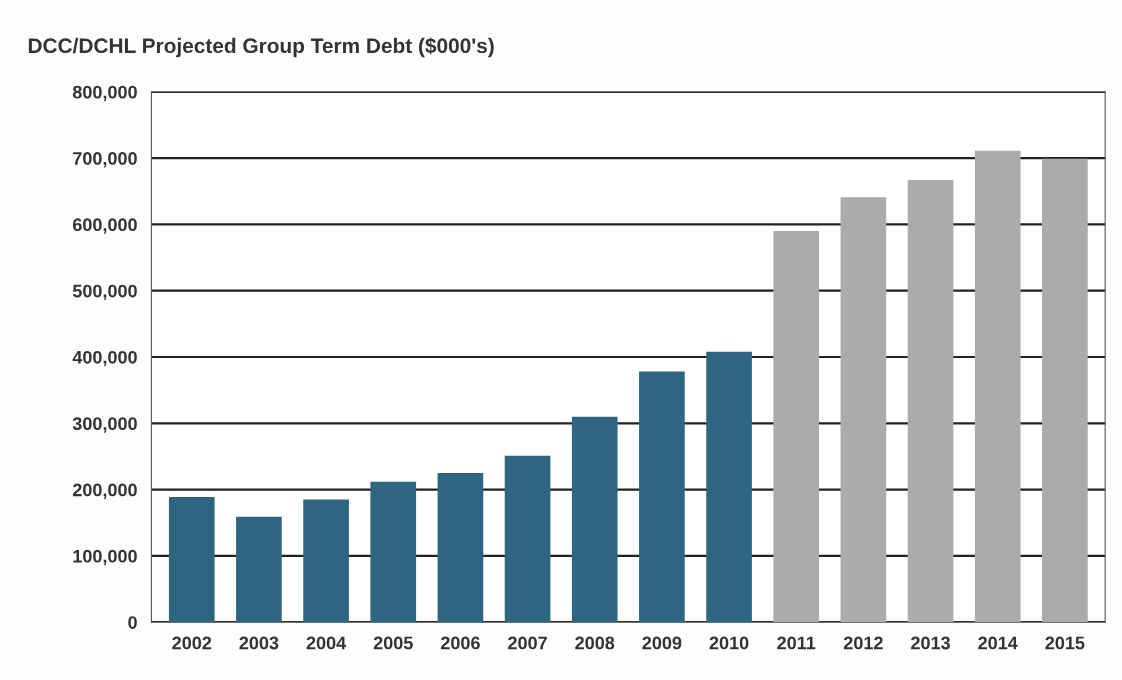 This screenshot has width=1122, height=680. Describe the element at coordinates (595, 643) in the screenshot. I see `x-tick-label: 2008` at that location.